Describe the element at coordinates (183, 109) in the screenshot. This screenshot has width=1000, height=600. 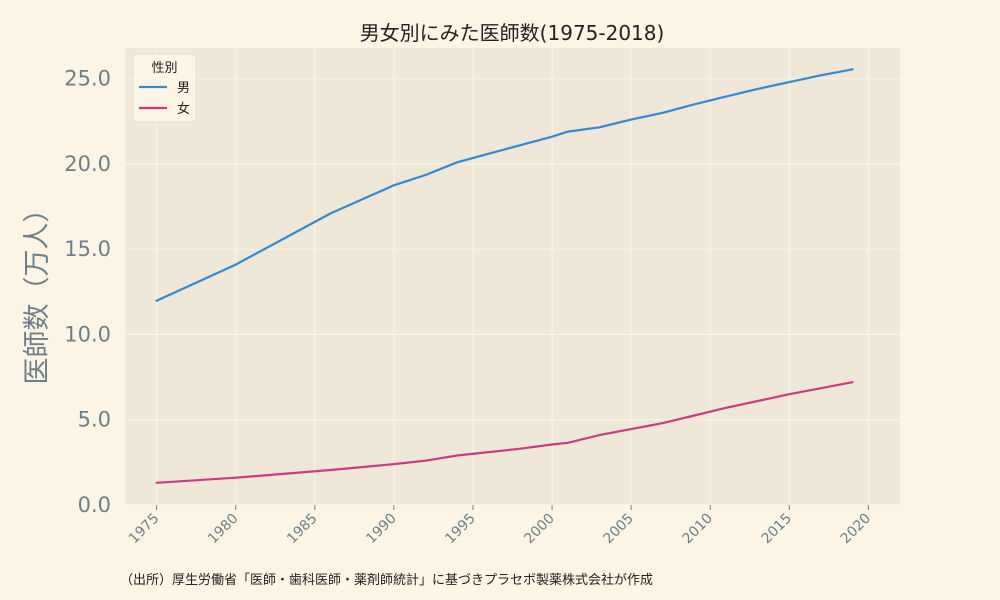
I see `legend-label: 女` at that location.